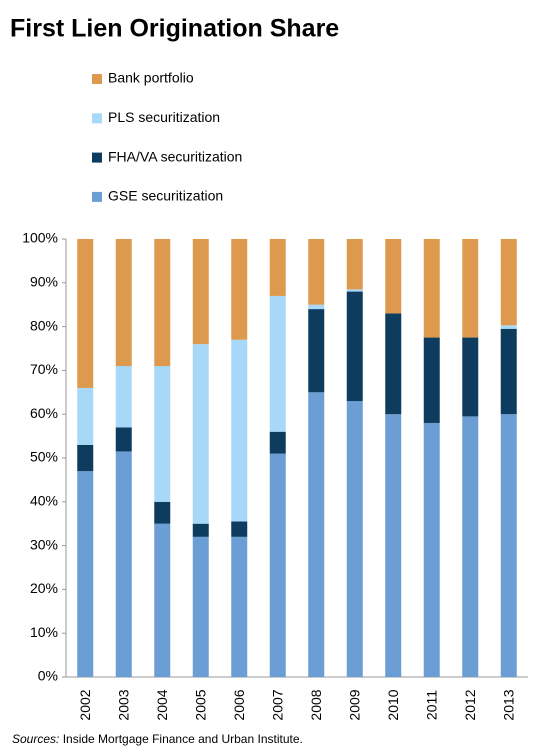 This screenshot has height=751, width=546. What do you see at coordinates (200, 704) in the screenshot?
I see `x-tick-label: 2005` at bounding box center [200, 704].